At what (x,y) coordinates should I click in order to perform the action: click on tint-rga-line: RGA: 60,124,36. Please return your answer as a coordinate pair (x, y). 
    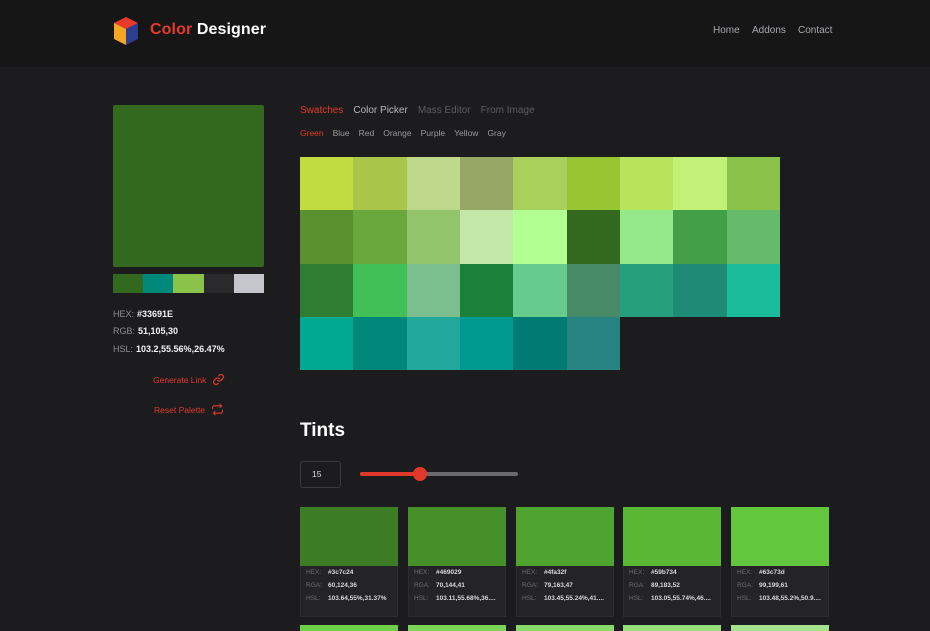
    Looking at the image, I should click on (349, 585).